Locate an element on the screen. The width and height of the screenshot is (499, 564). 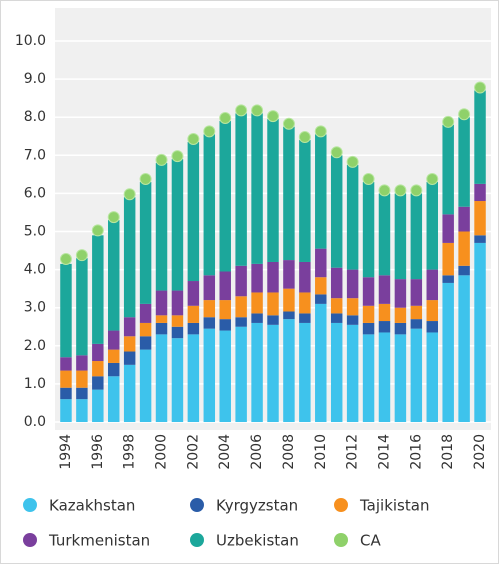
x-tick-label: 2016 is located at coordinates (416, 452).